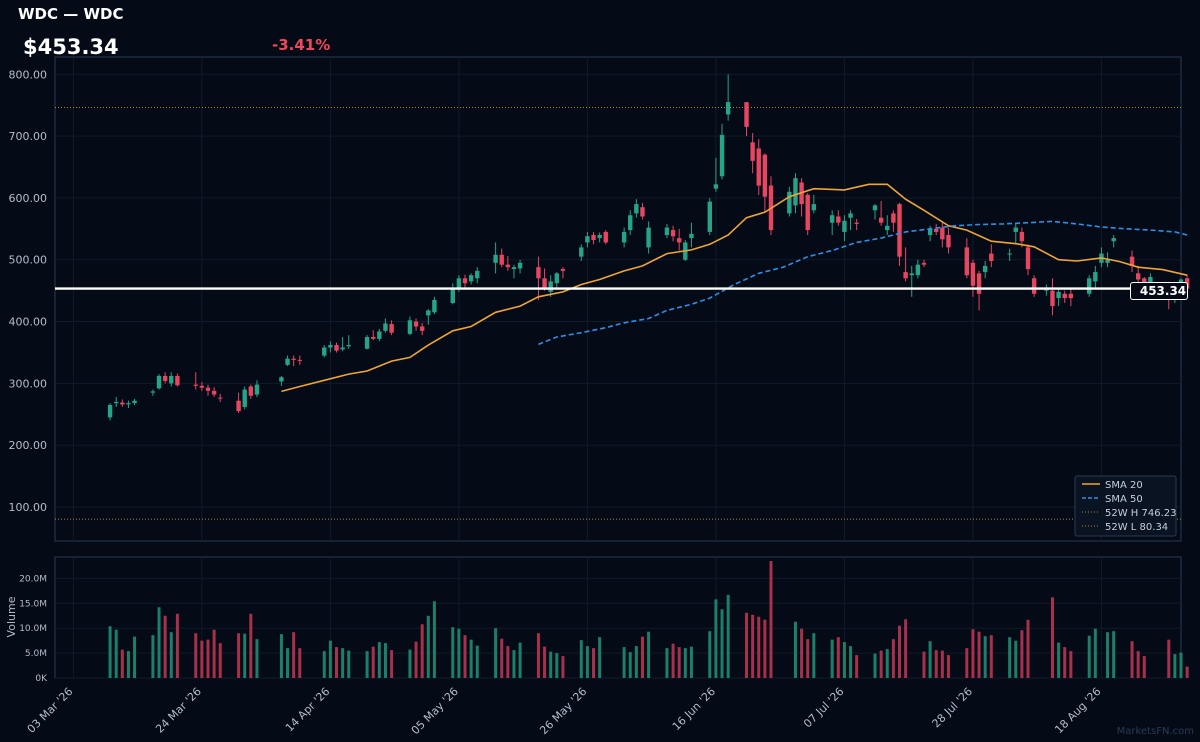 The image size is (1200, 742). What do you see at coordinates (28, 74) in the screenshot?
I see `price-tick-label: 800.00` at bounding box center [28, 74].